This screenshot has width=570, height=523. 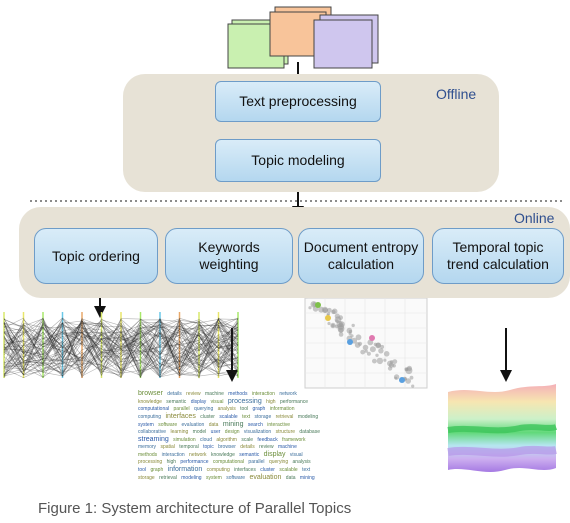 I want to click on word-cloud-term: data, so click(x=290, y=478).